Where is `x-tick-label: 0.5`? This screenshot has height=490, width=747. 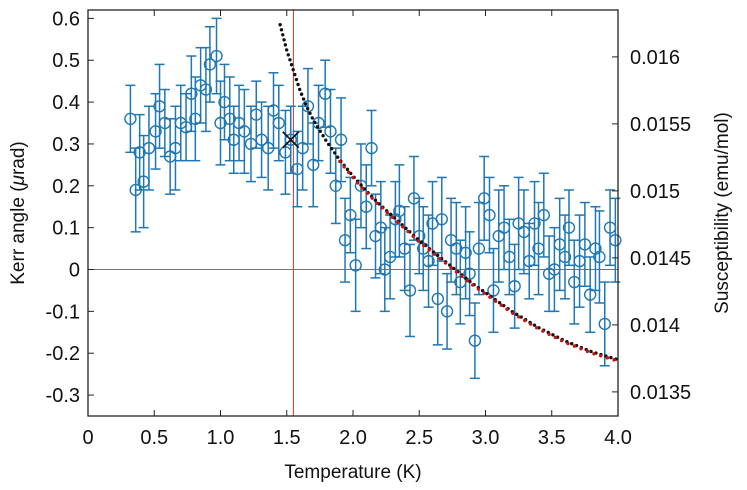
x-tick-label: 0.5 is located at coordinates (154, 438).